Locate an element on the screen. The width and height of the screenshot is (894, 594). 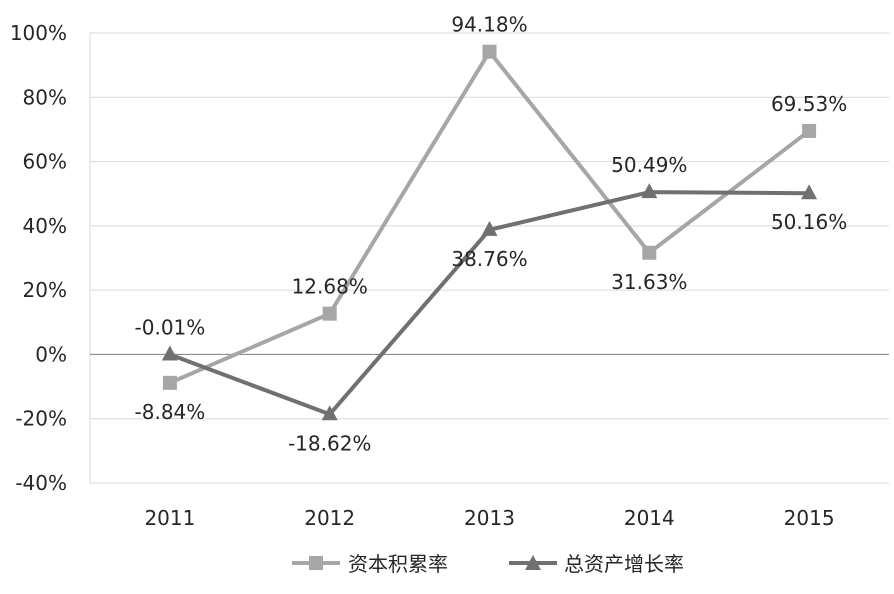
data-label: 50.49% is located at coordinates (649, 165).